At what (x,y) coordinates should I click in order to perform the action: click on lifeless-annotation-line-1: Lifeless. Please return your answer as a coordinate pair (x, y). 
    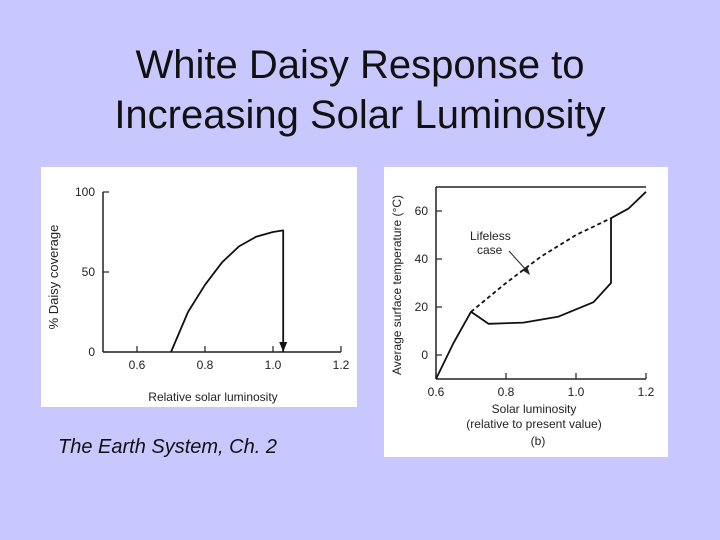
    Looking at the image, I should click on (490, 236).